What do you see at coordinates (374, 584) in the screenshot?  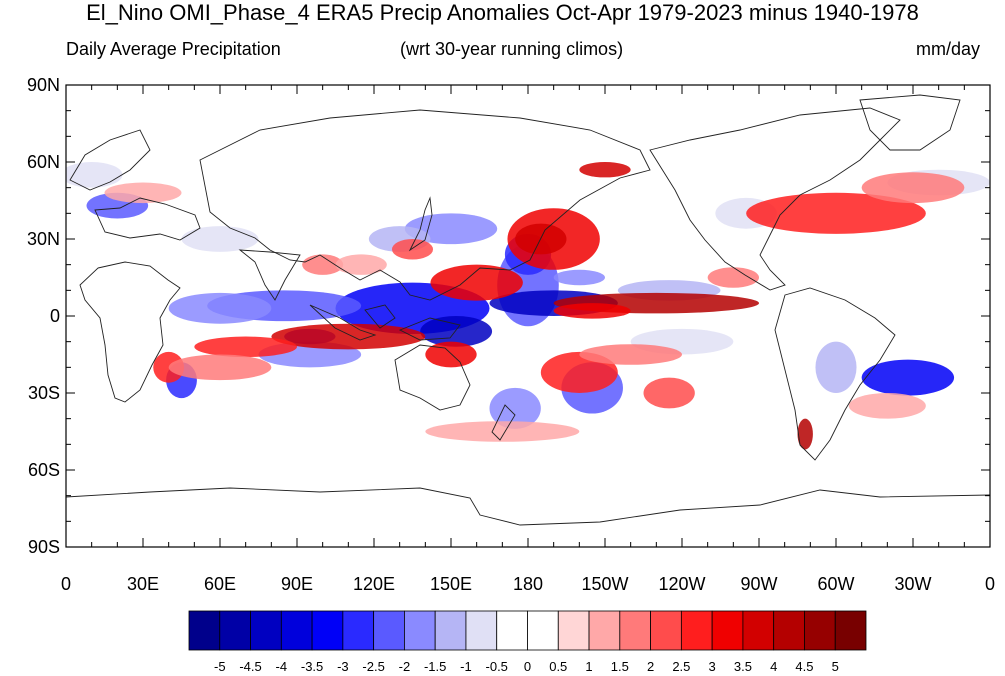 I see `lon-tick-label: 120E` at bounding box center [374, 584].